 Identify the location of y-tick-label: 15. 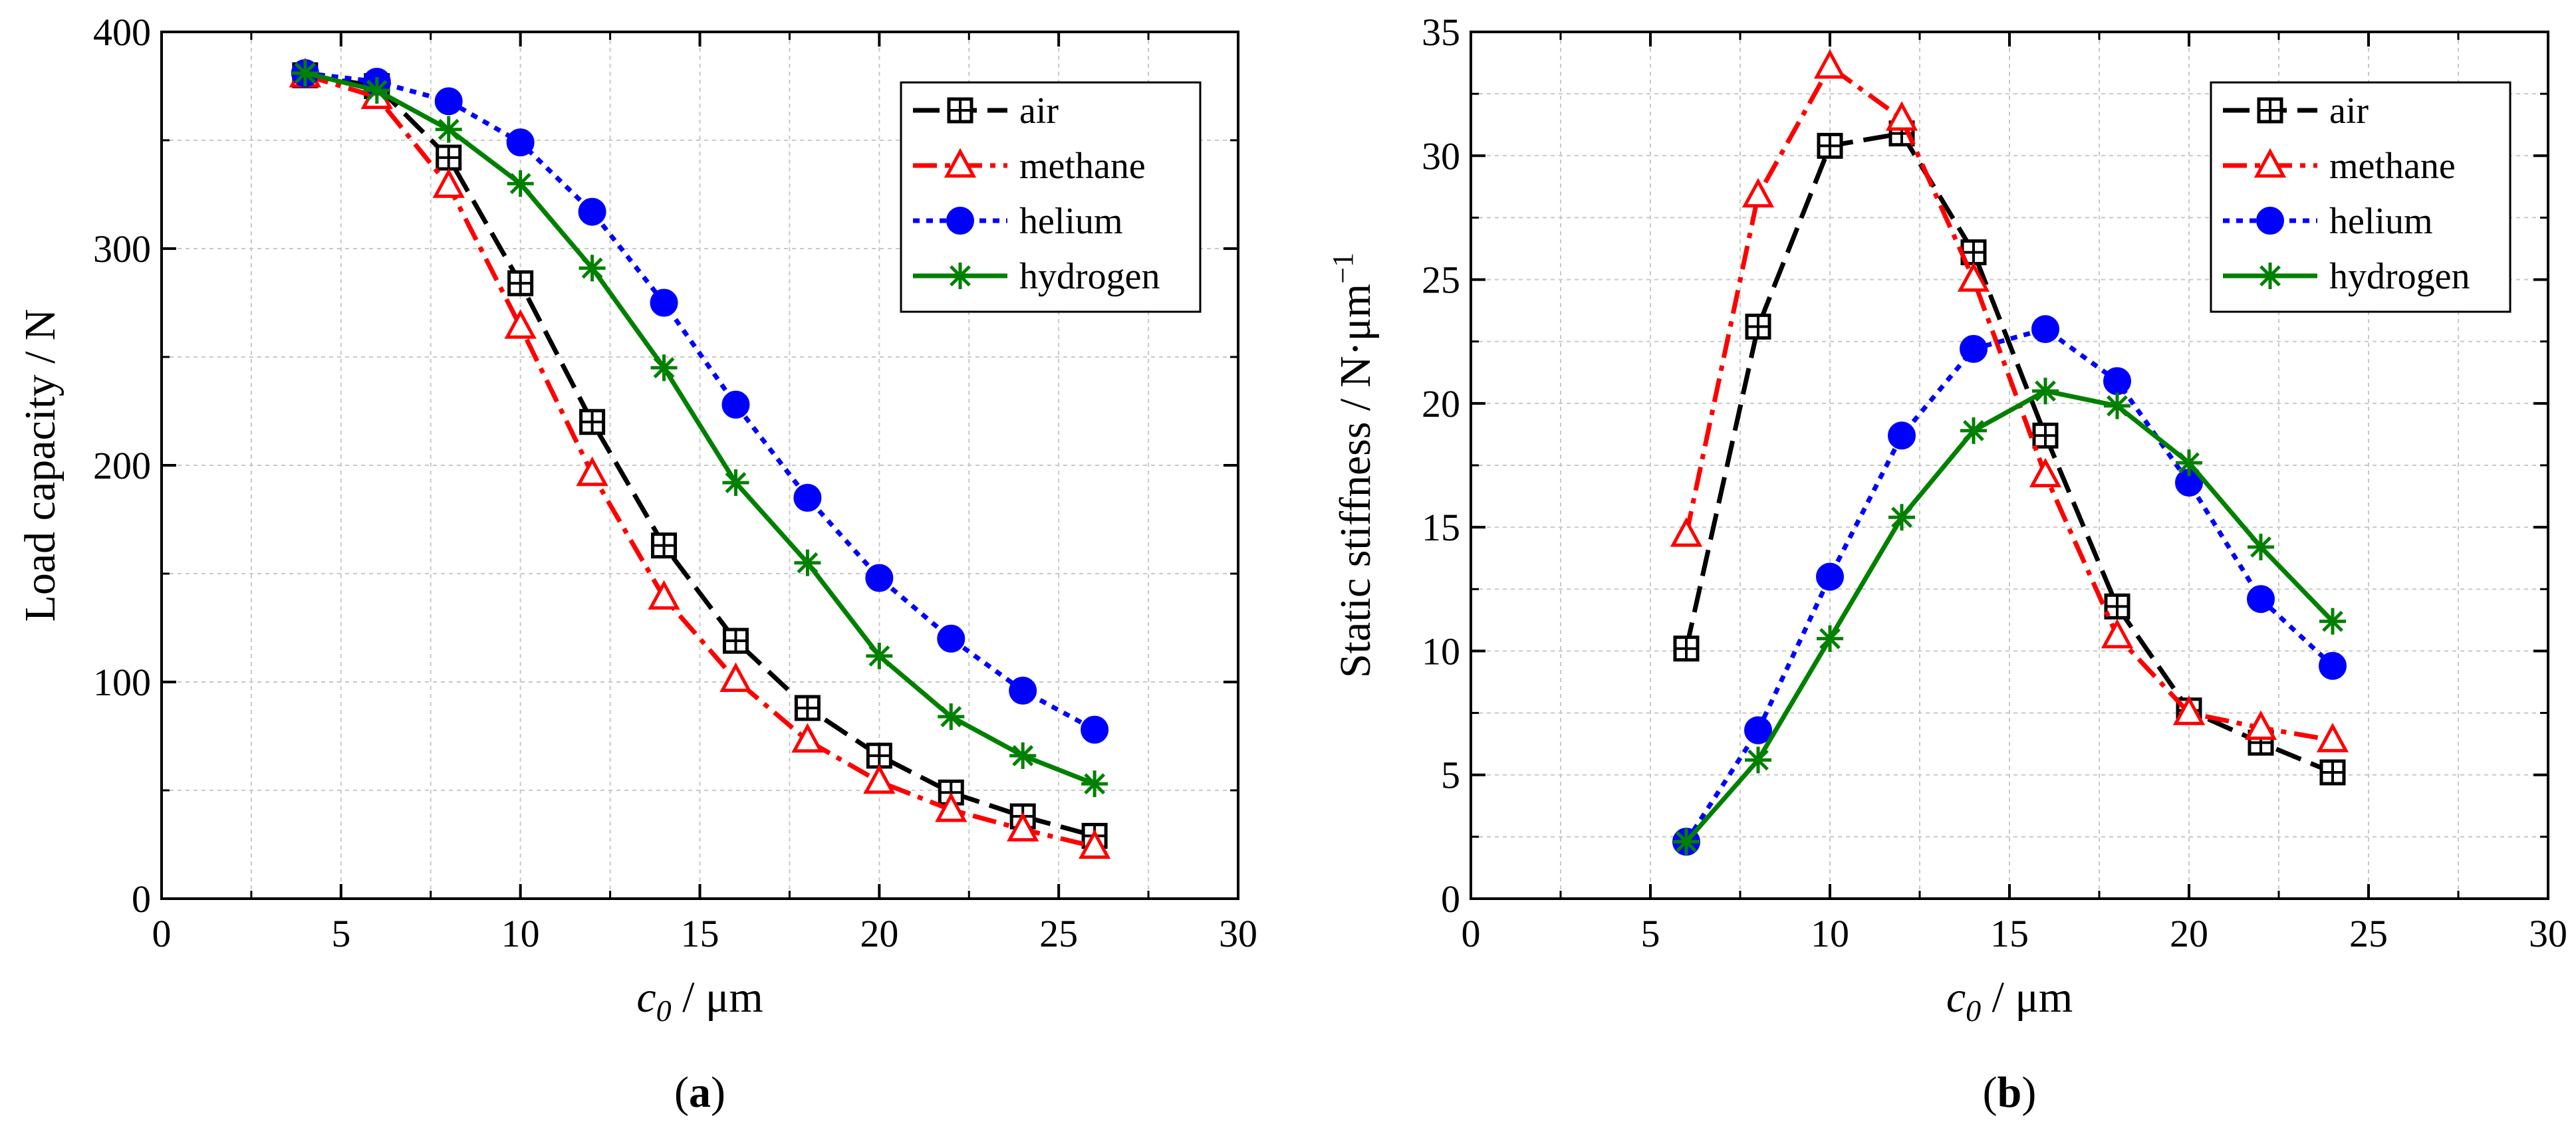
(1441, 527).